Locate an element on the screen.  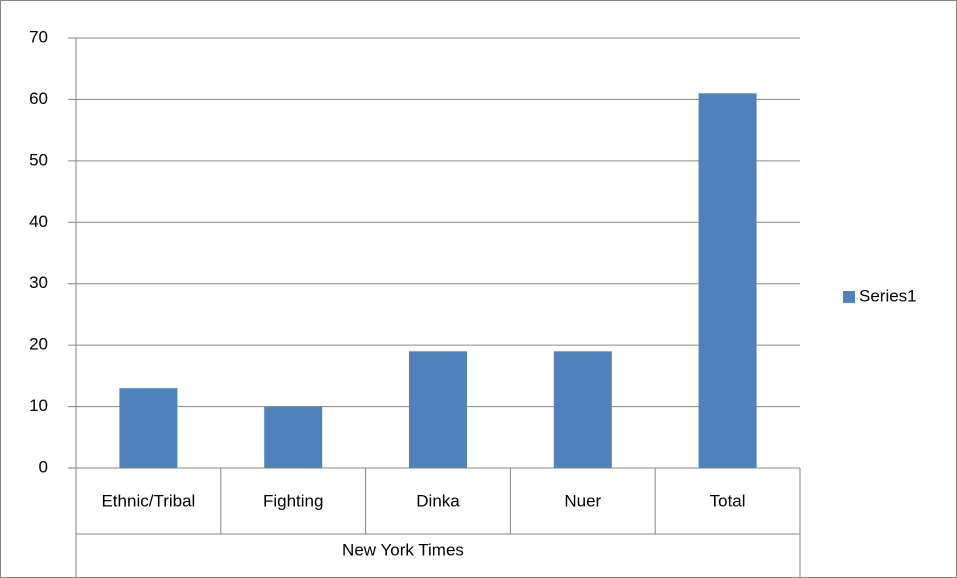
y-tick-label: 70 is located at coordinates (38, 36).